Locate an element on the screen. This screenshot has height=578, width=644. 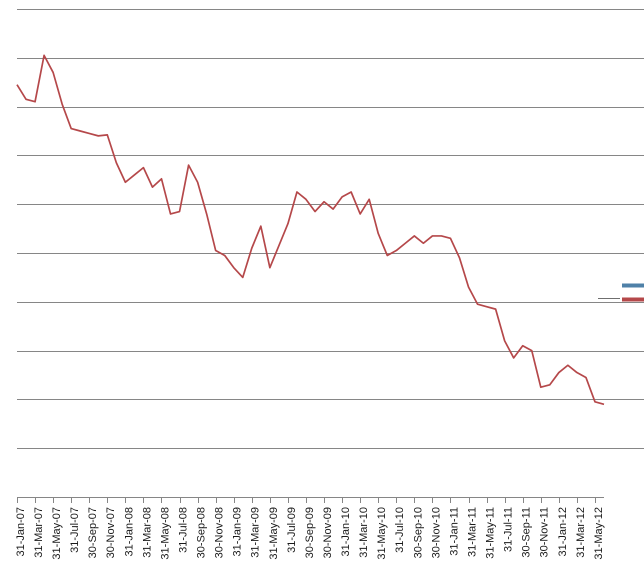
x-axis-tick-label: 31-Jul-08 is located at coordinates (183, 530).